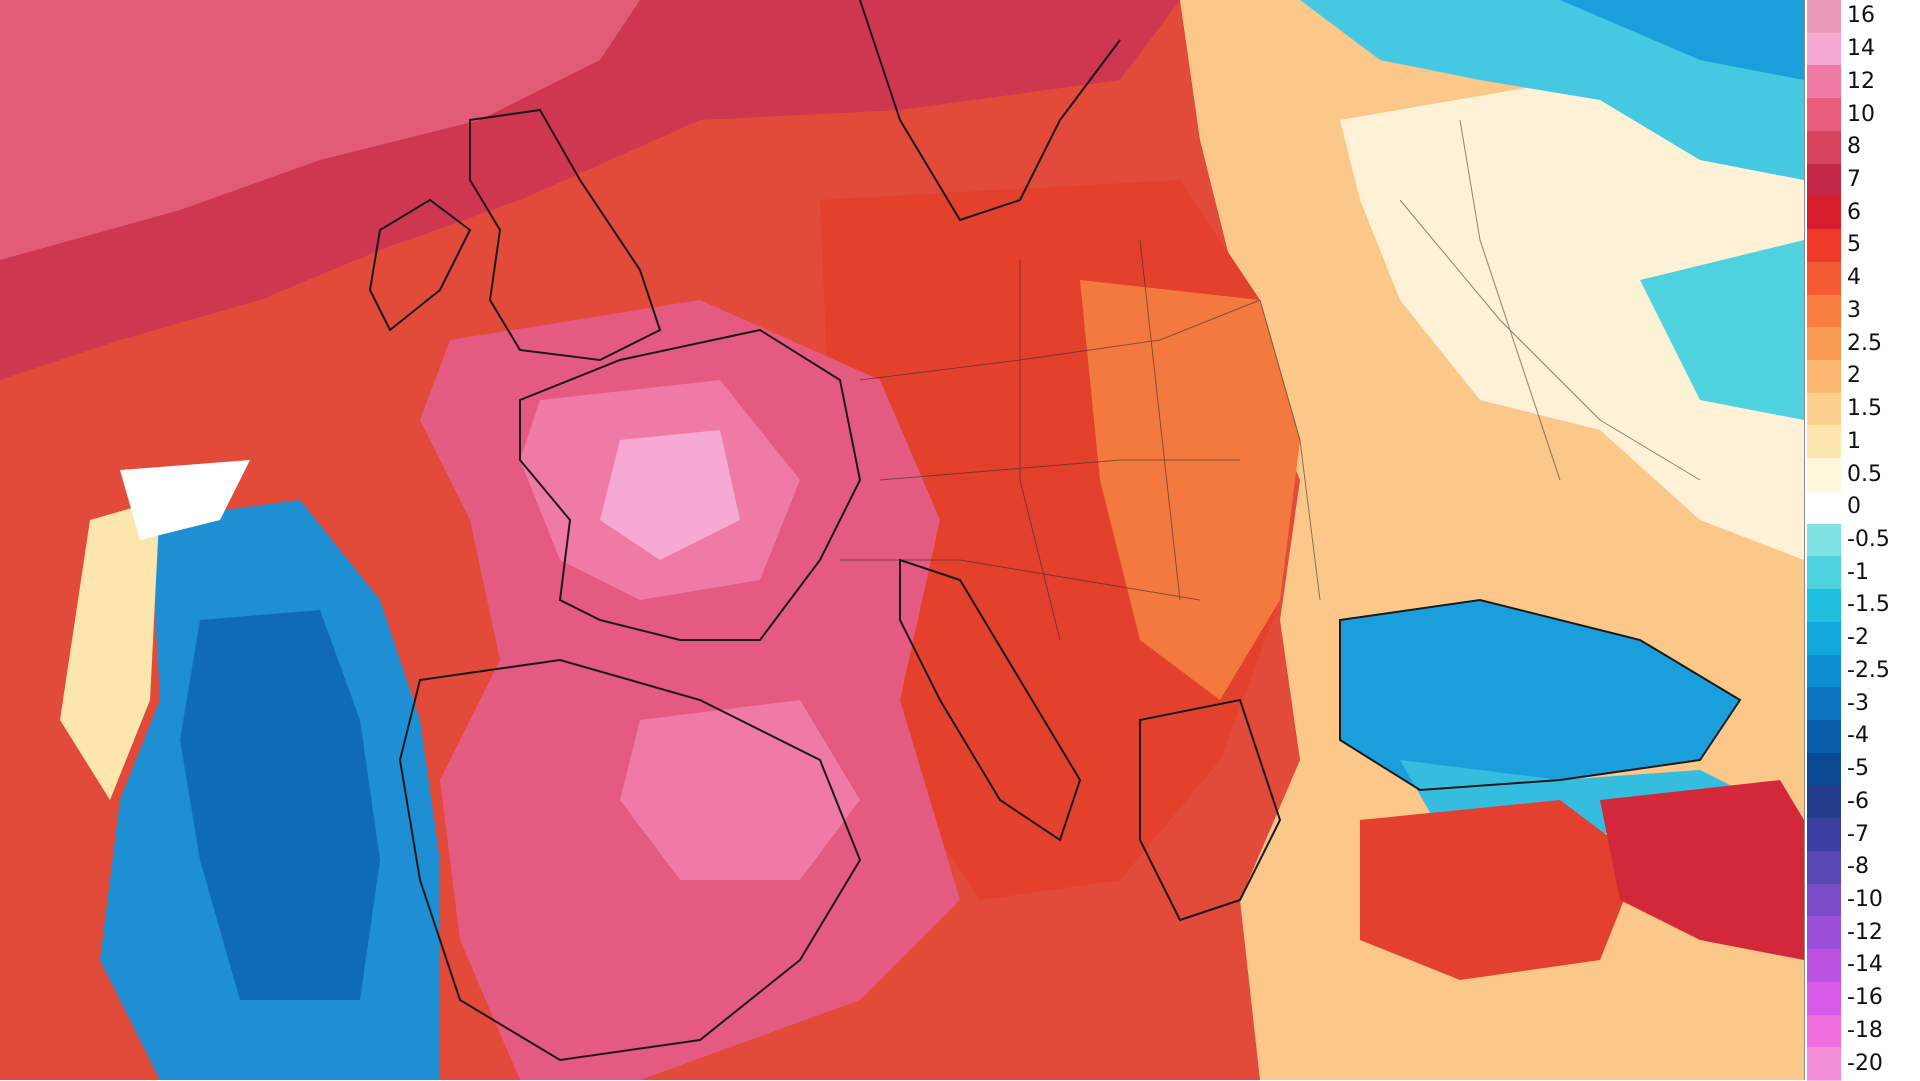 The width and height of the screenshot is (1920, 1081). I want to click on legend-tick-label: 6, so click(1854, 212).